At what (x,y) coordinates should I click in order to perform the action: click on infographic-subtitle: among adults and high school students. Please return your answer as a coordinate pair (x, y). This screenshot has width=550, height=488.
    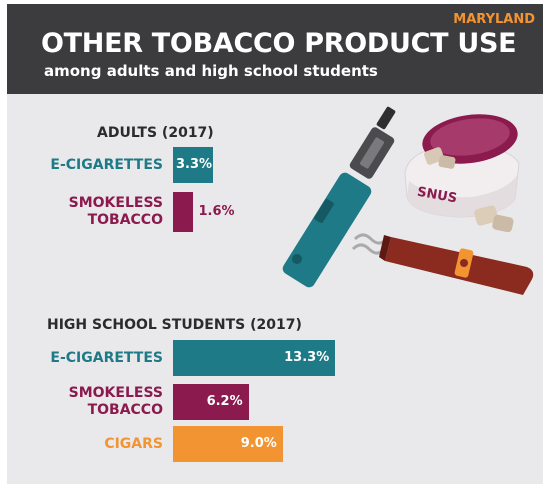
    Looking at the image, I should click on (211, 71).